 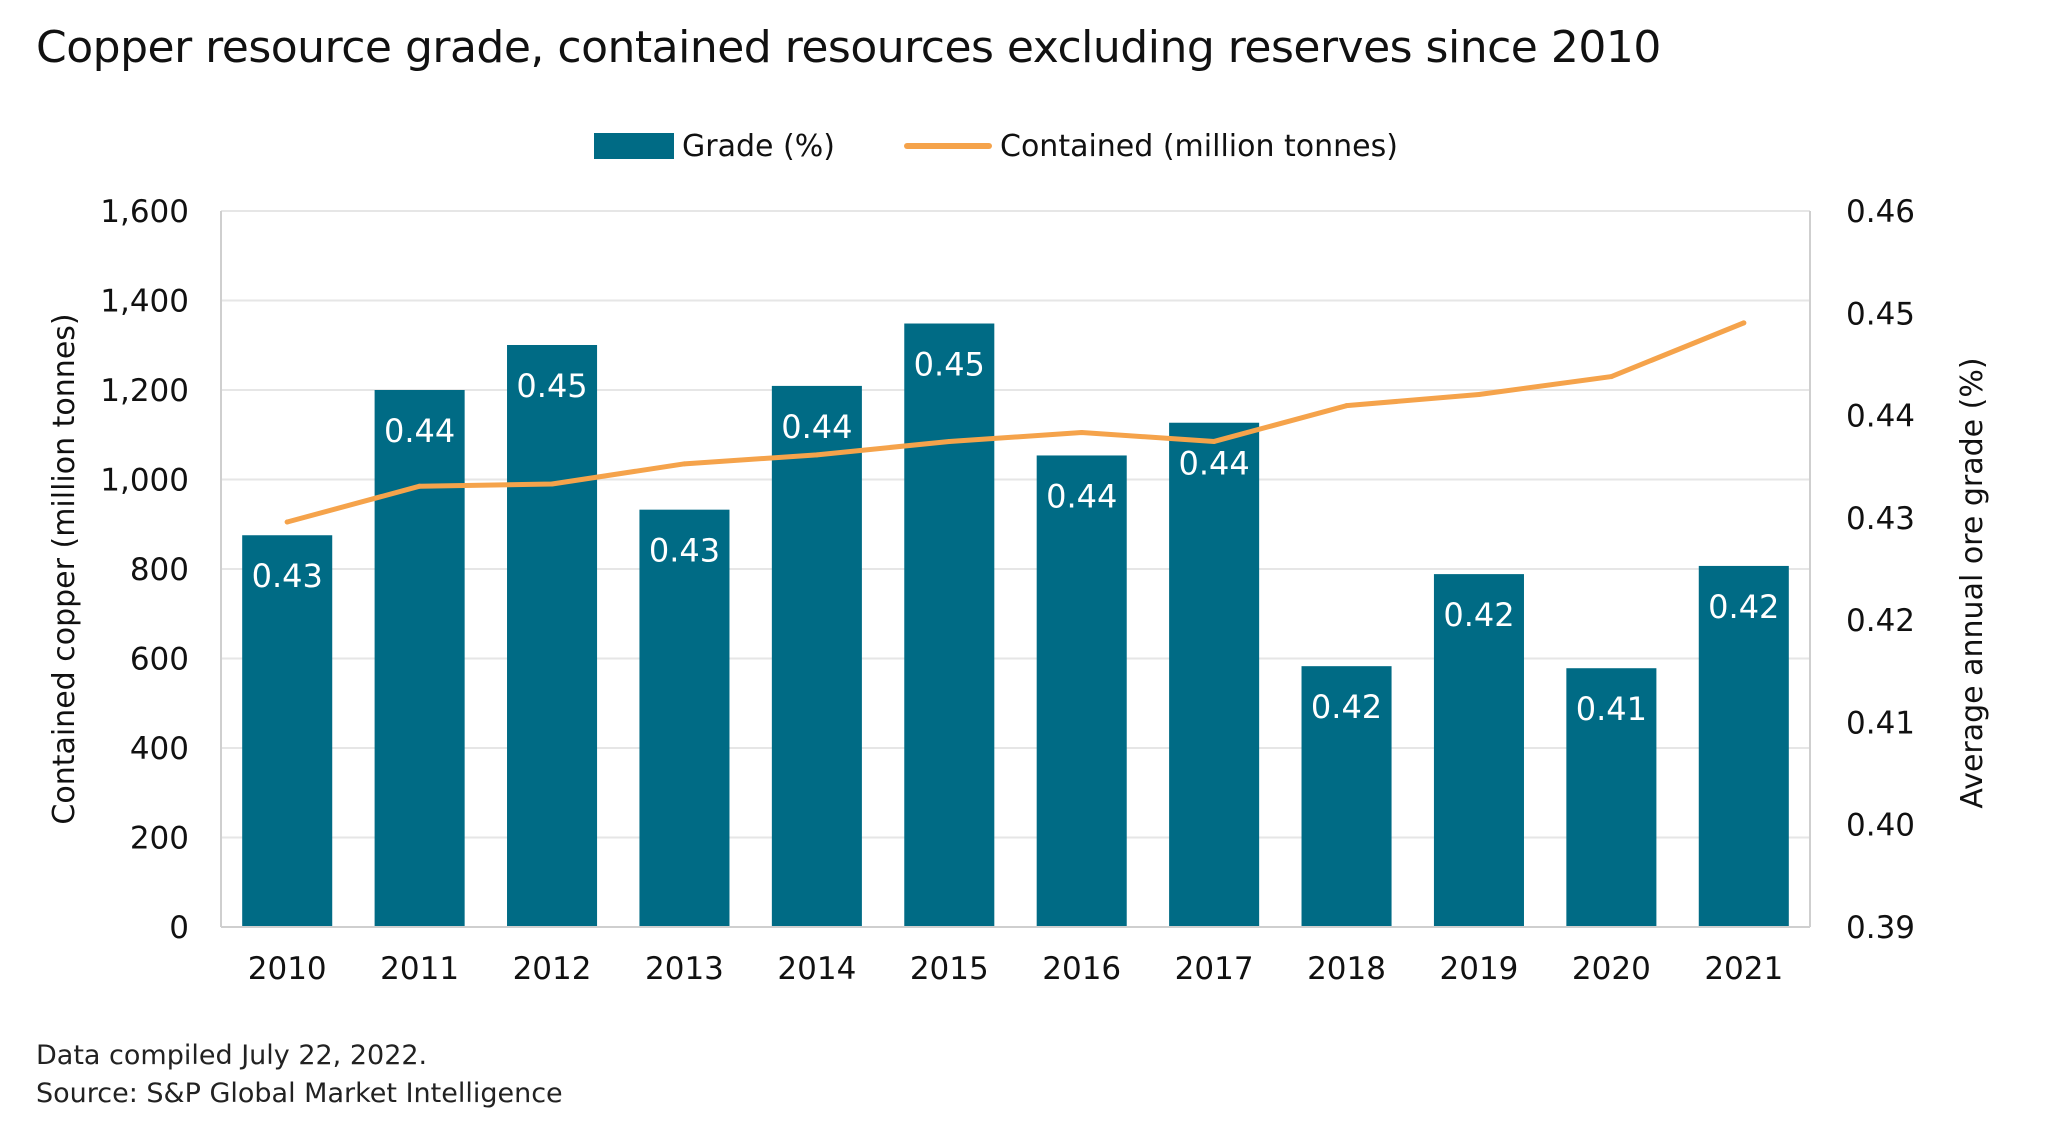 I want to click on bar-label-2011: 0.44, so click(x=419, y=431).